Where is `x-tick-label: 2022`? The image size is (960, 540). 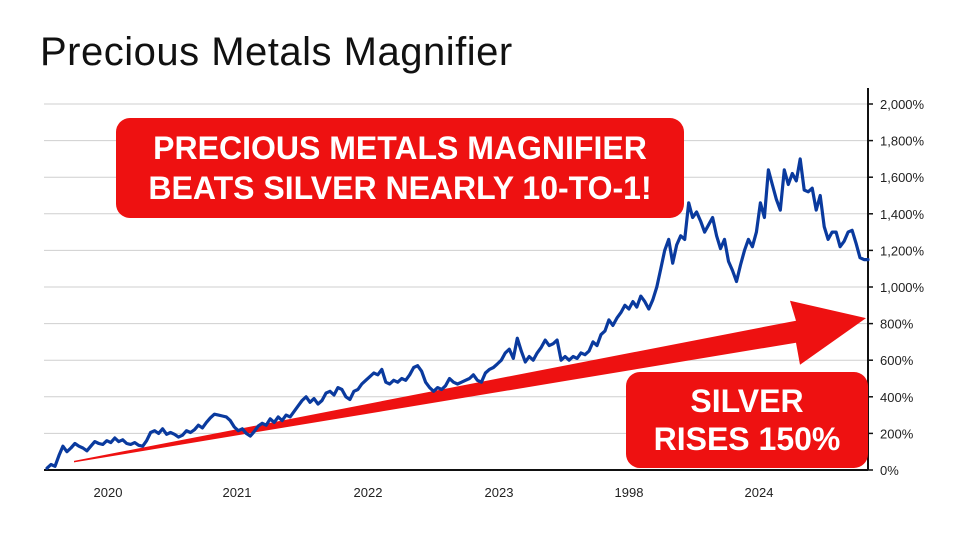 x-tick-label: 2022 is located at coordinates (368, 492).